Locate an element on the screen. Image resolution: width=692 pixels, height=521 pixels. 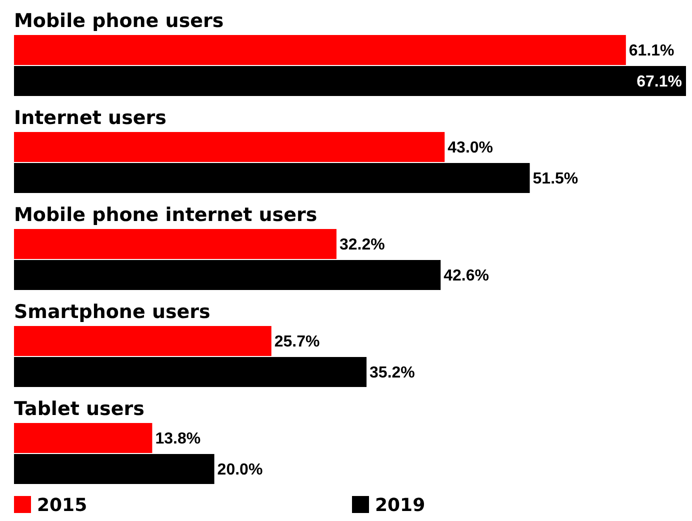
y-tick-label: Mobile phone users is located at coordinates (119, 21).